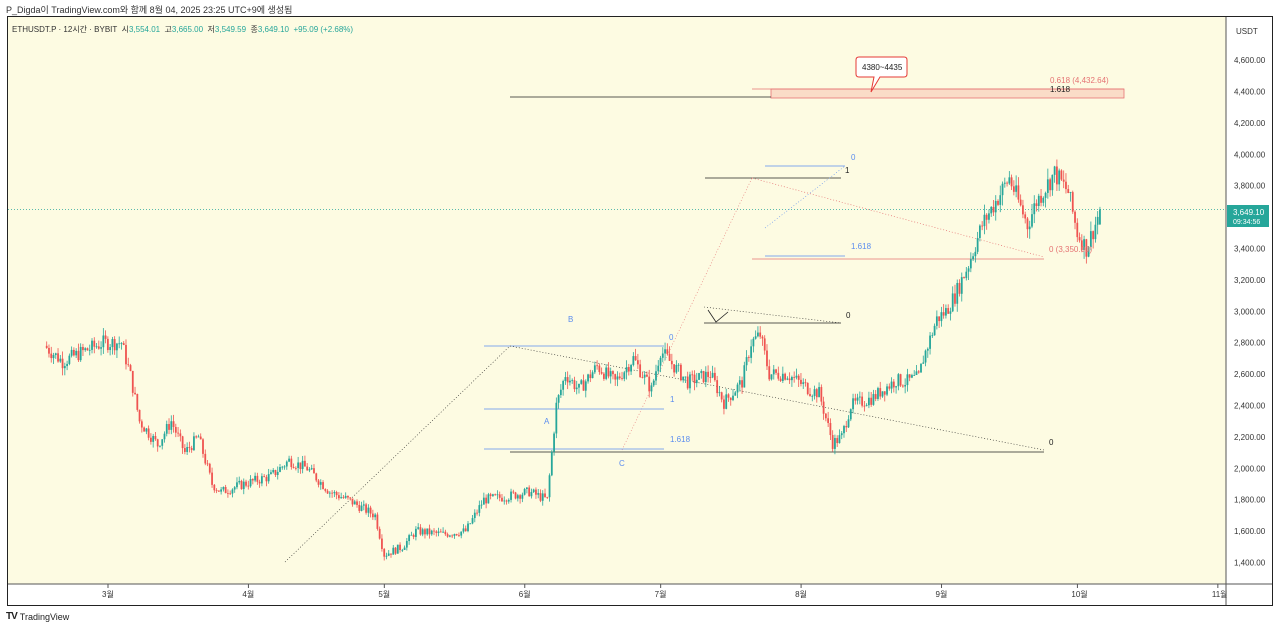 This screenshot has height=629, width=1280. I want to click on tradingview-logo-icon: TV, so click(12, 616).